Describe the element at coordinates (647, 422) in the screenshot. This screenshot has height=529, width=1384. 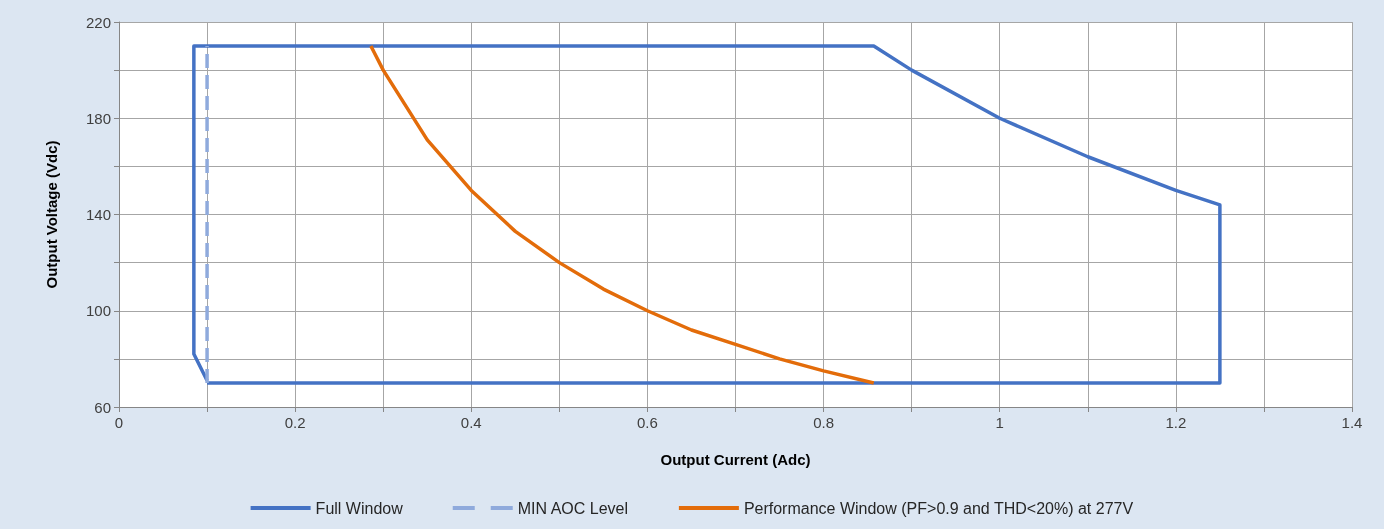
I see `x-tick-label: 0.6` at that location.